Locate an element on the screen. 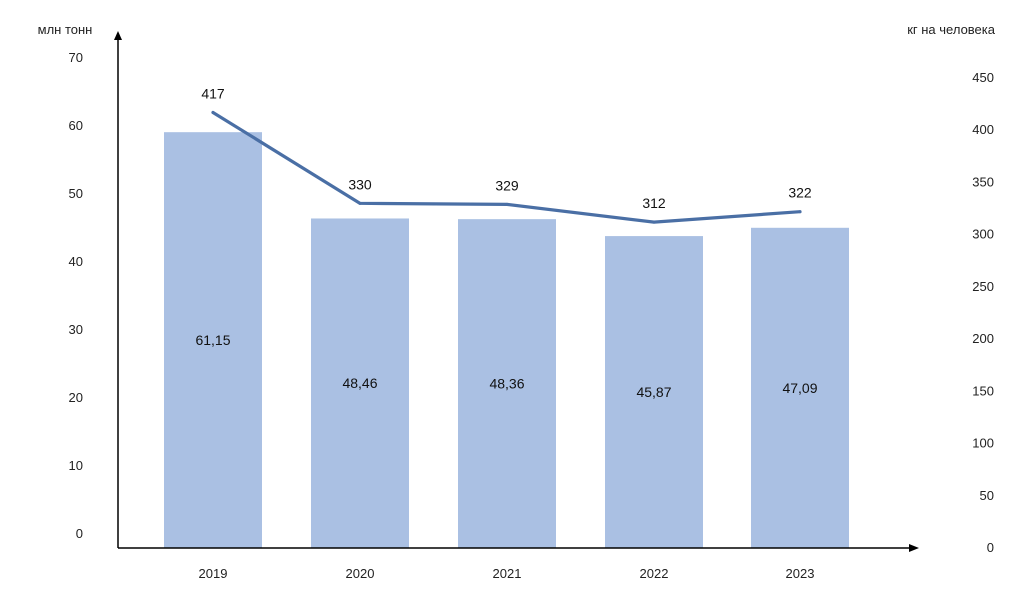  x-tick-2019: 2019 is located at coordinates (213, 573).